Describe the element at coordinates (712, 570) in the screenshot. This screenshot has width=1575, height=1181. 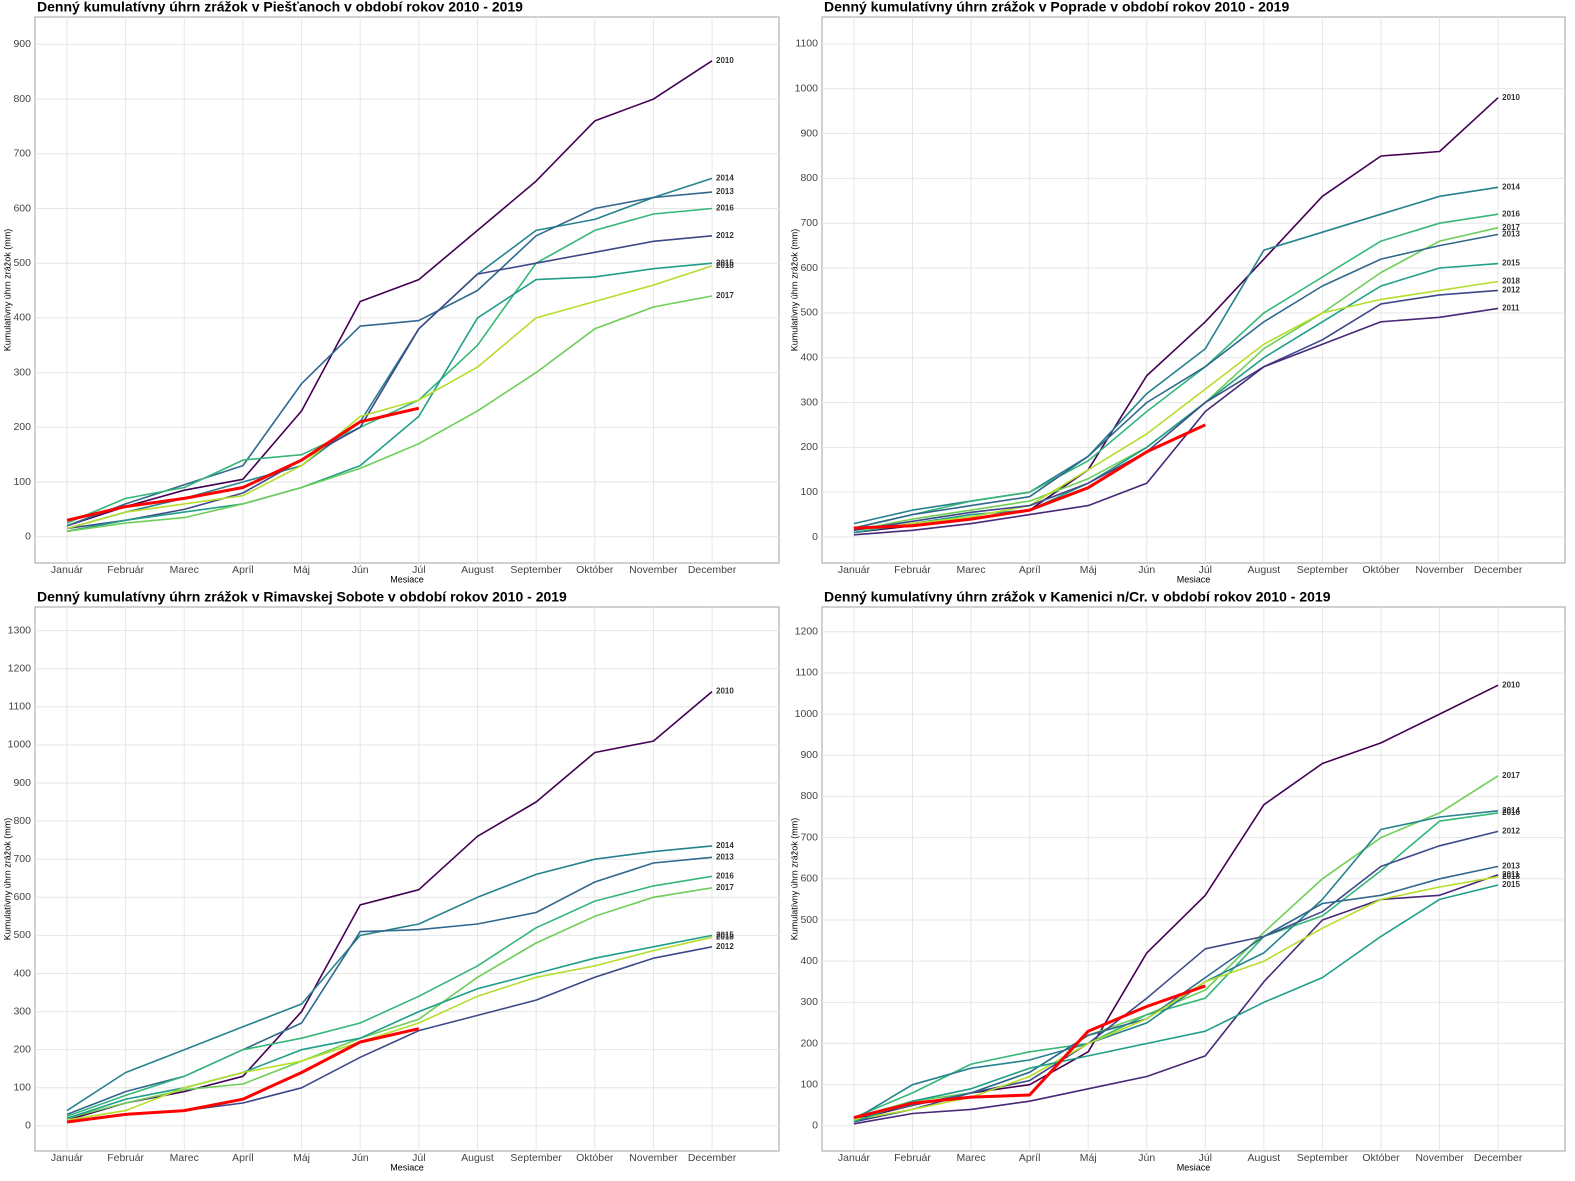
I see `x-tick-label: December` at that location.